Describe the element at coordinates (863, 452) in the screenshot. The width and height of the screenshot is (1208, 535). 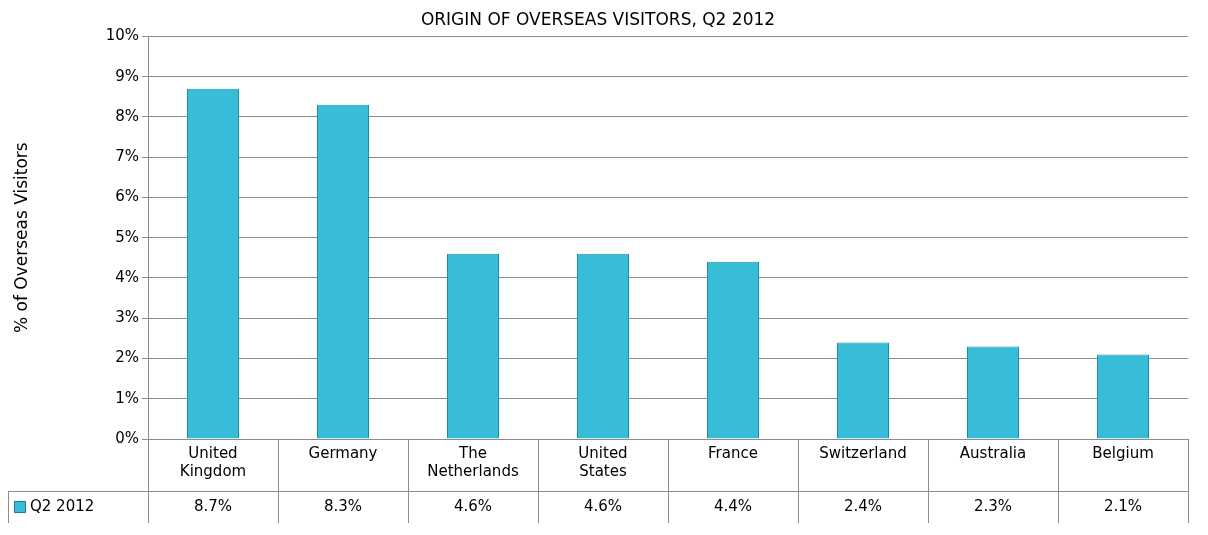
I see `x-tick-label: Switzerland` at that location.